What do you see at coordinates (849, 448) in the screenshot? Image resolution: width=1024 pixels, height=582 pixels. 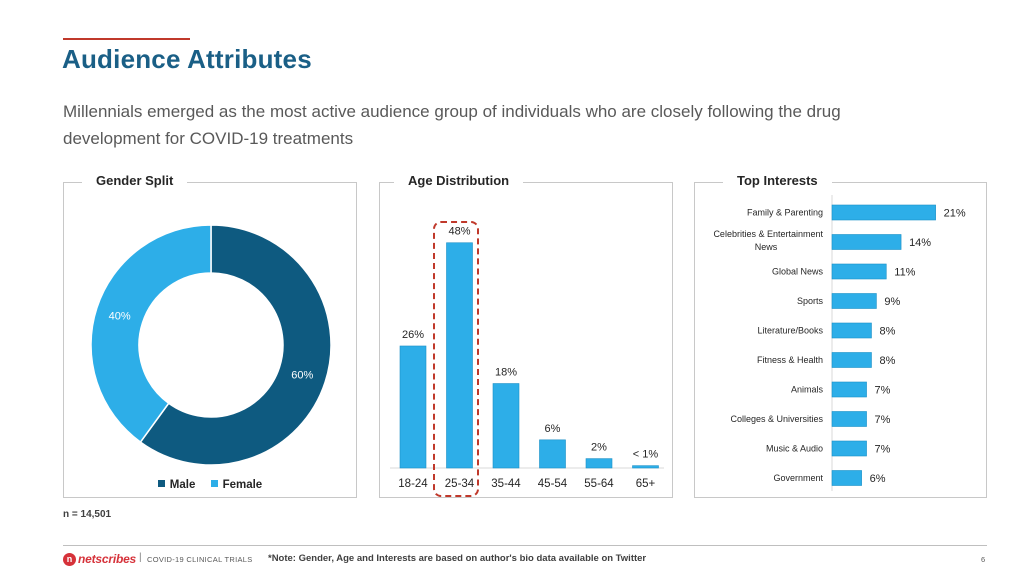 I see `interest-bar-music-audio` at bounding box center [849, 448].